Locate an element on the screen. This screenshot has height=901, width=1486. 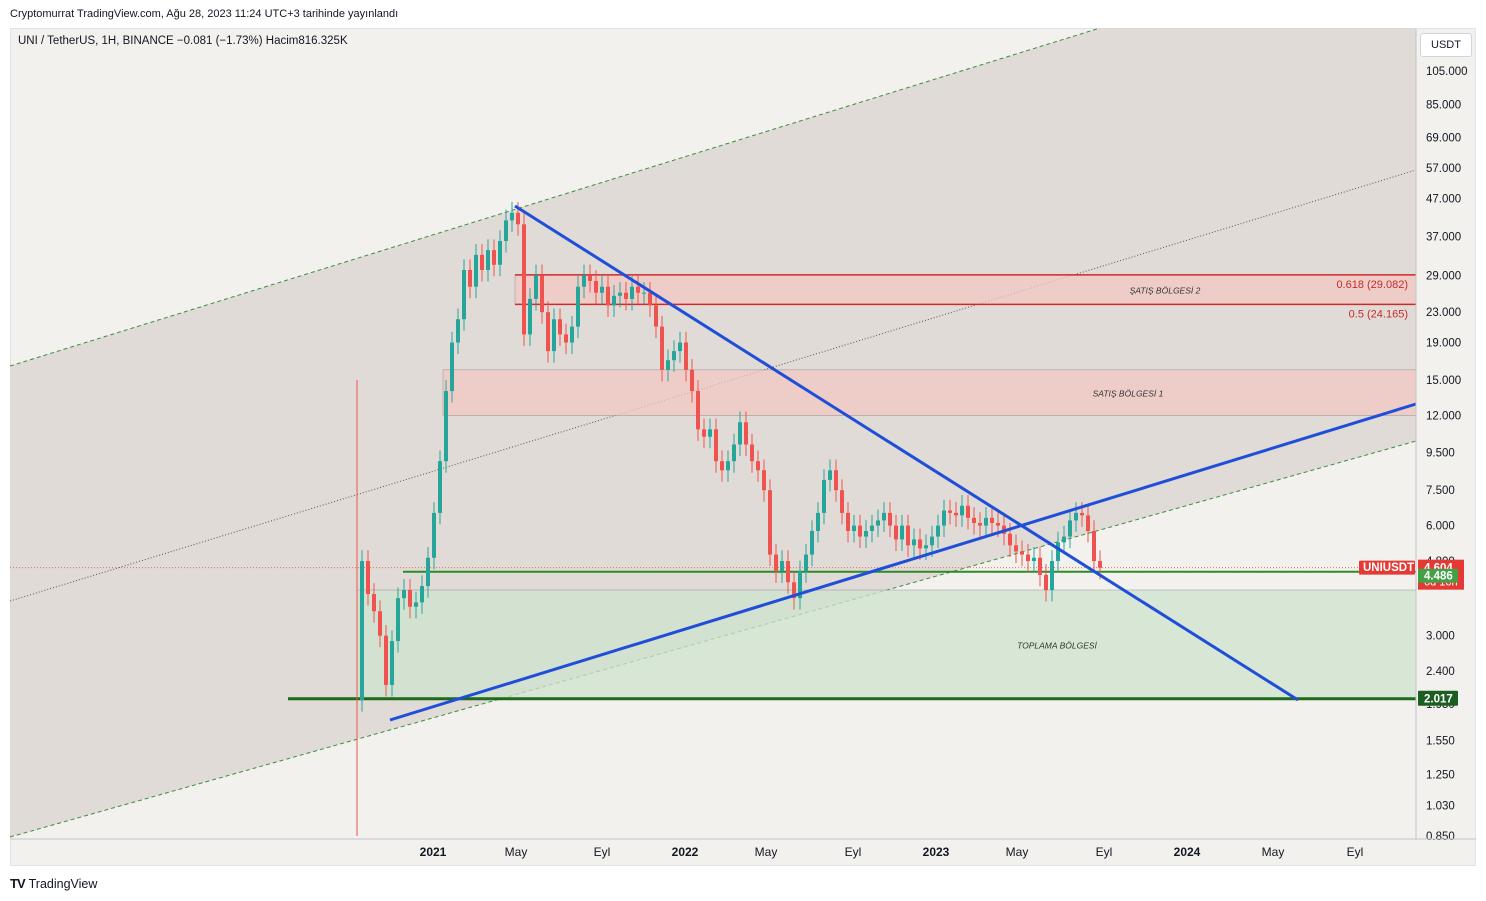
zone-satis-2-label: ŞATIŞ BÖLGESİ 2 is located at coordinates (1165, 291).